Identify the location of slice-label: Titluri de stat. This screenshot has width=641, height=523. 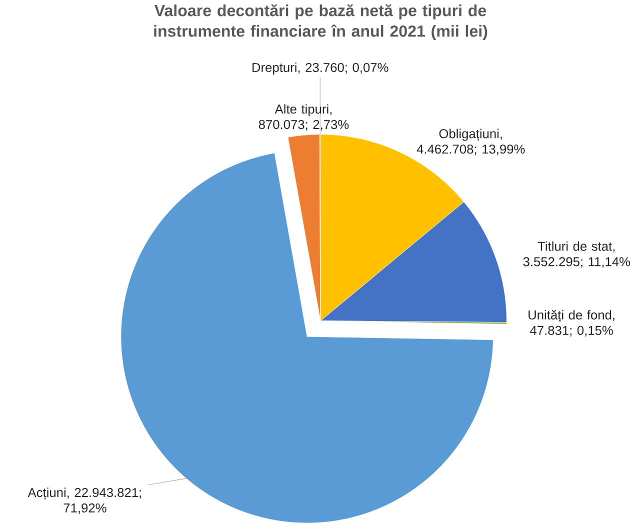
(575, 246).